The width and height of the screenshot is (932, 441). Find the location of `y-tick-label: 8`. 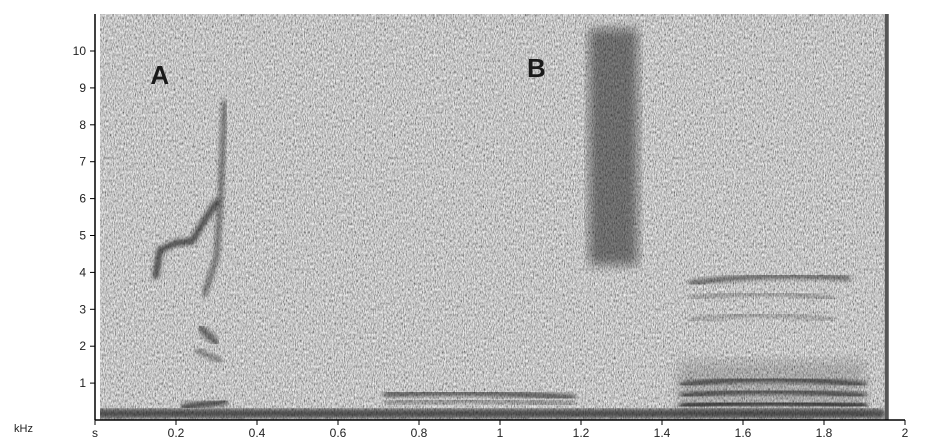

y-tick-label: 8 is located at coordinates (82, 125).